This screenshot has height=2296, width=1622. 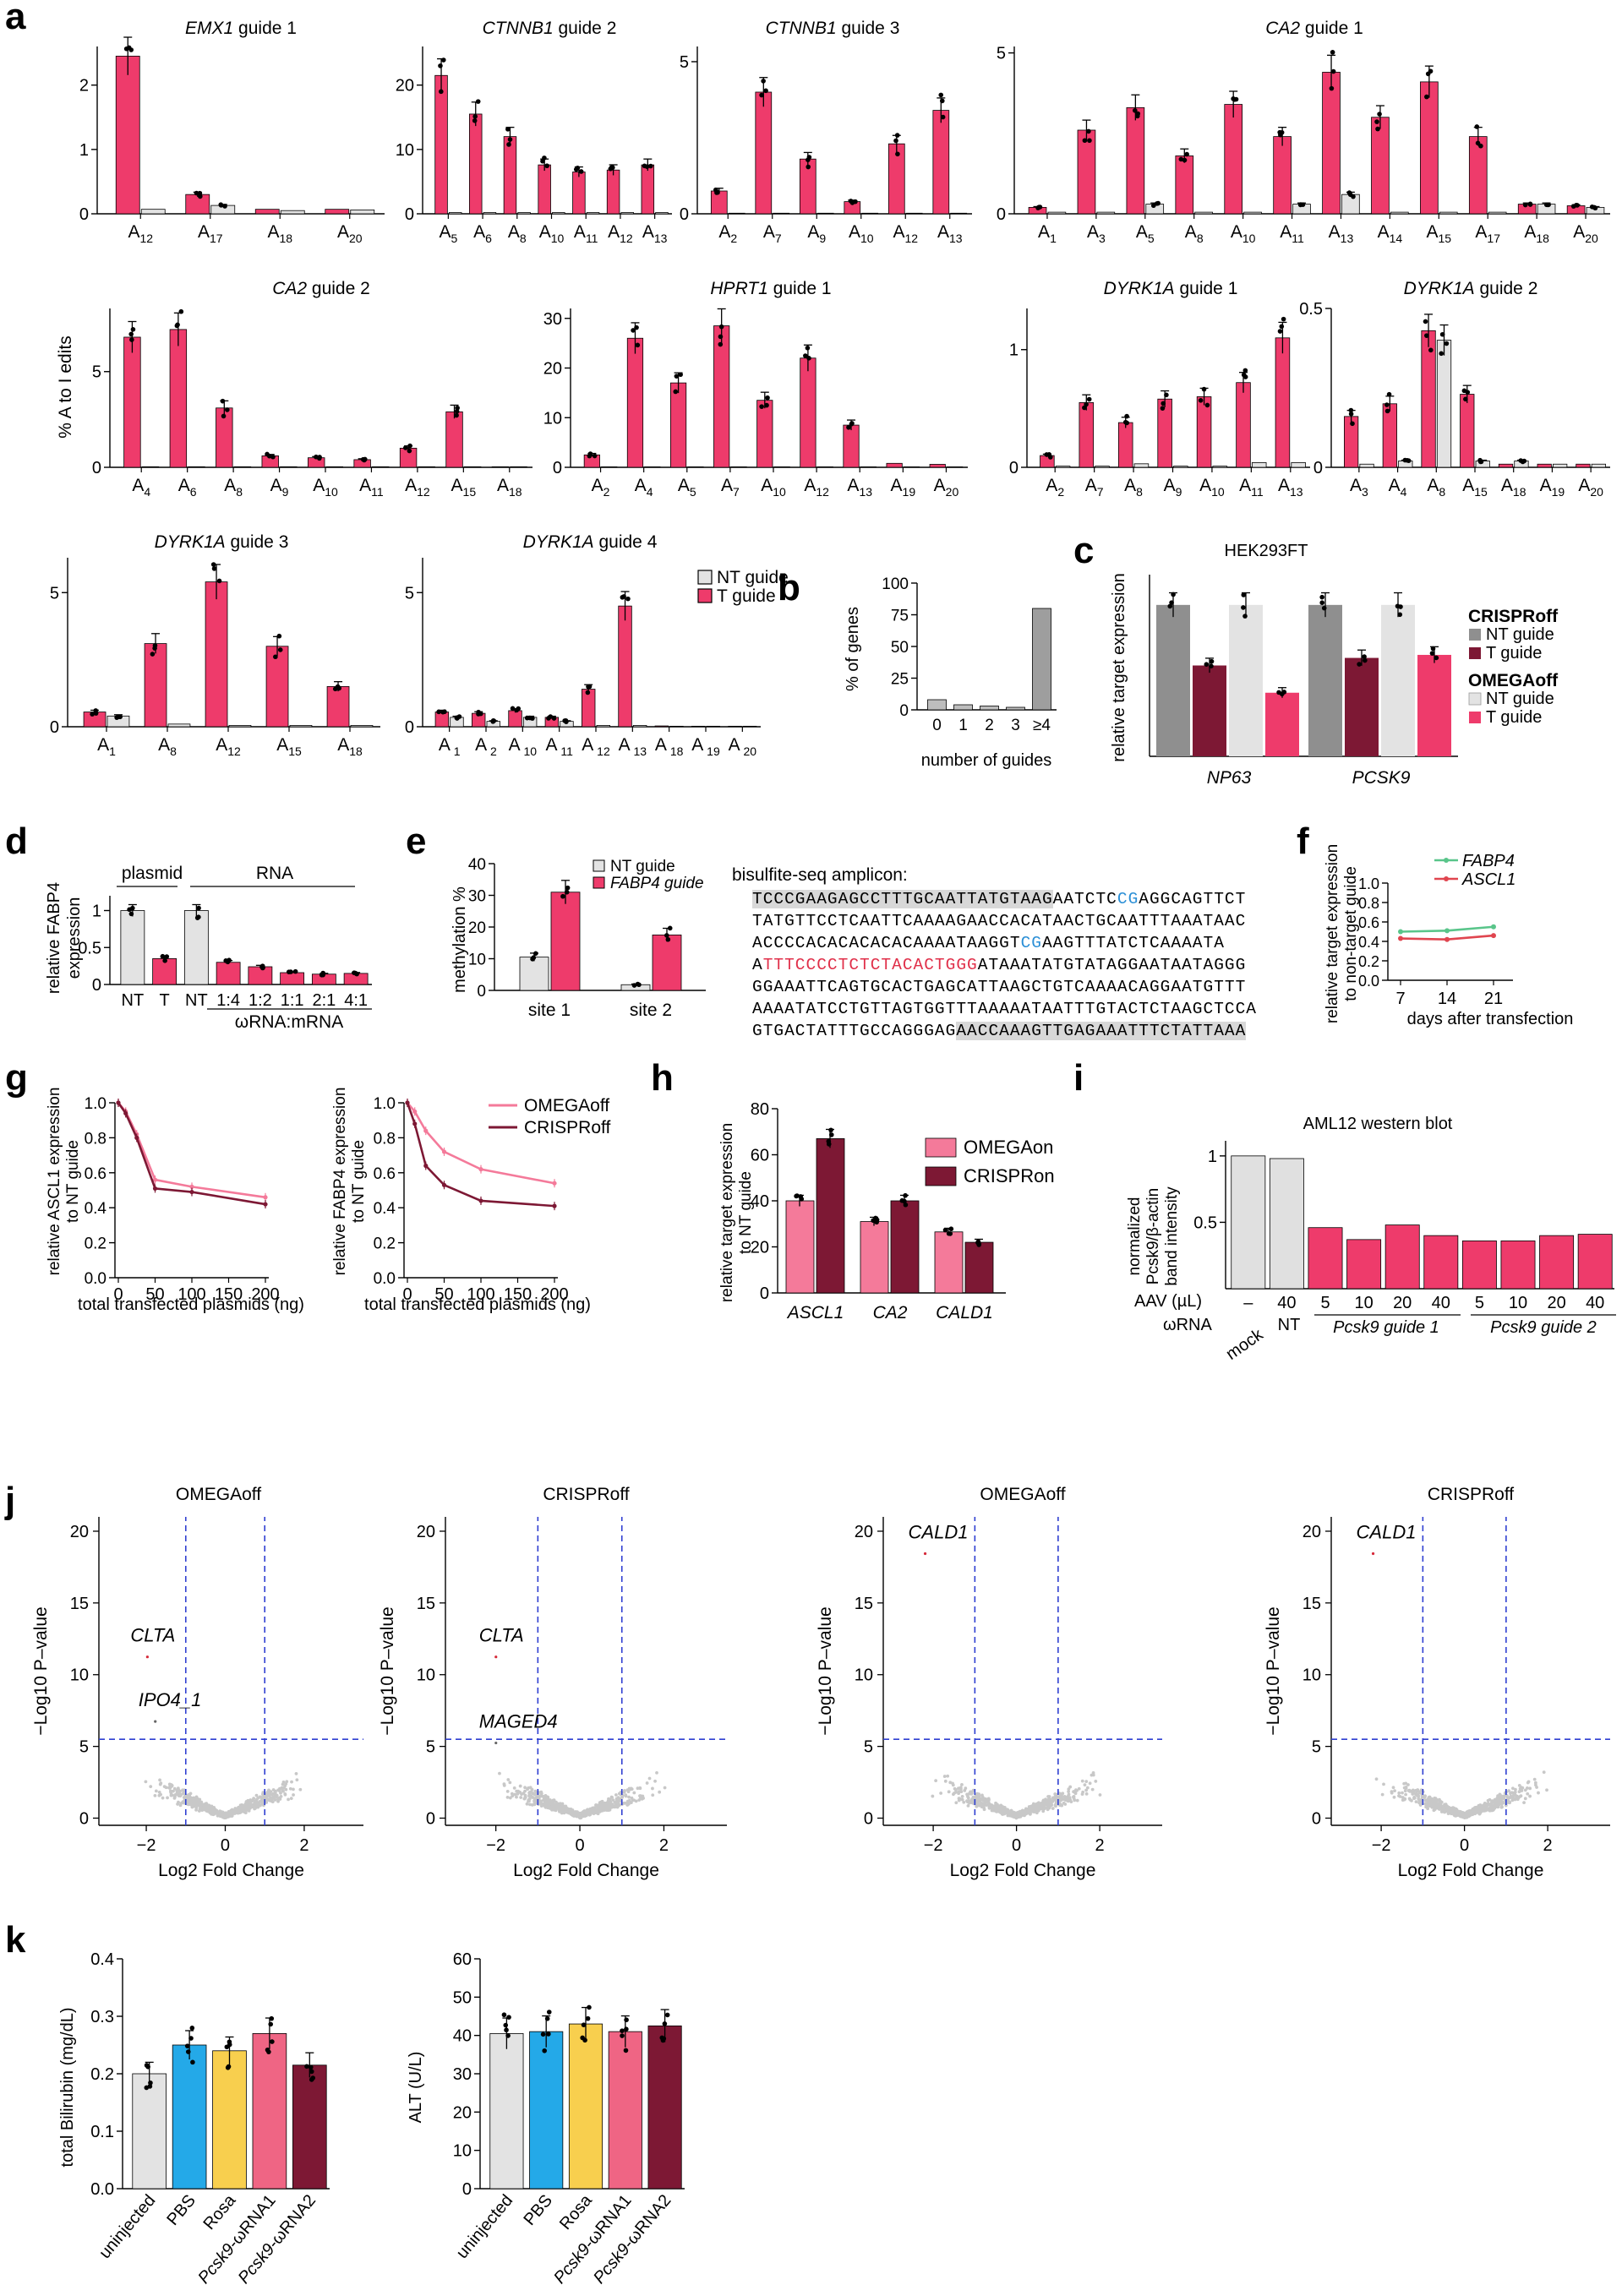 What do you see at coordinates (648, 232) in the screenshot?
I see `chart-a2-x-tick-letter: A` at bounding box center [648, 232].